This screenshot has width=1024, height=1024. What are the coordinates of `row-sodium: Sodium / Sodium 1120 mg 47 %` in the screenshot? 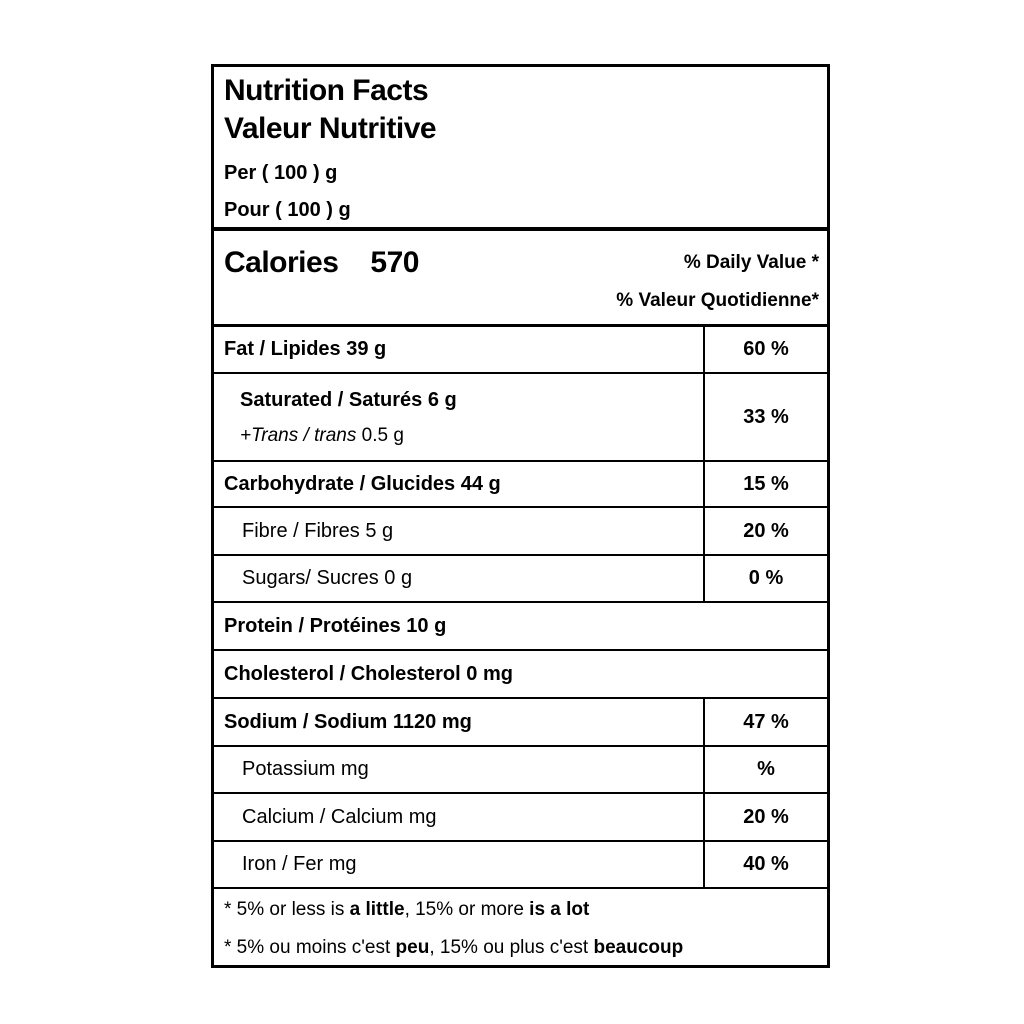 It's located at (520, 723).